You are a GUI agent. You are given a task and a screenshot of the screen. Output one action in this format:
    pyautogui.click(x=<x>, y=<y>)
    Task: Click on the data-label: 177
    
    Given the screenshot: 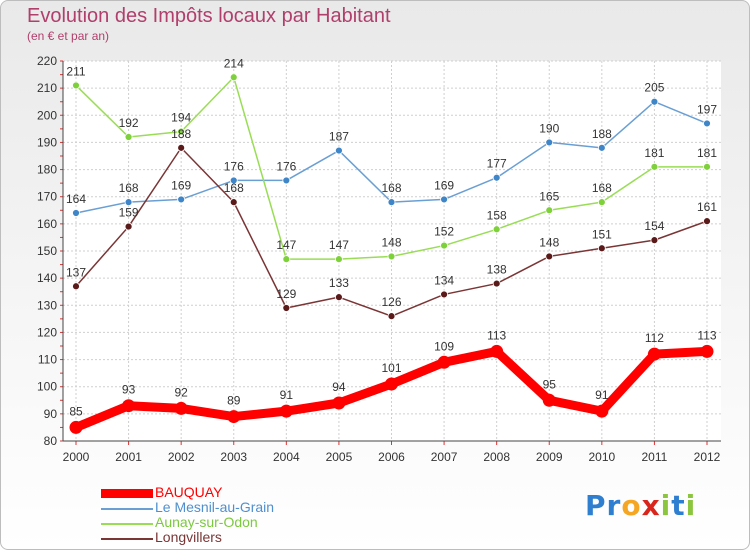 What is the action you would take?
    pyautogui.click(x=497, y=164)
    